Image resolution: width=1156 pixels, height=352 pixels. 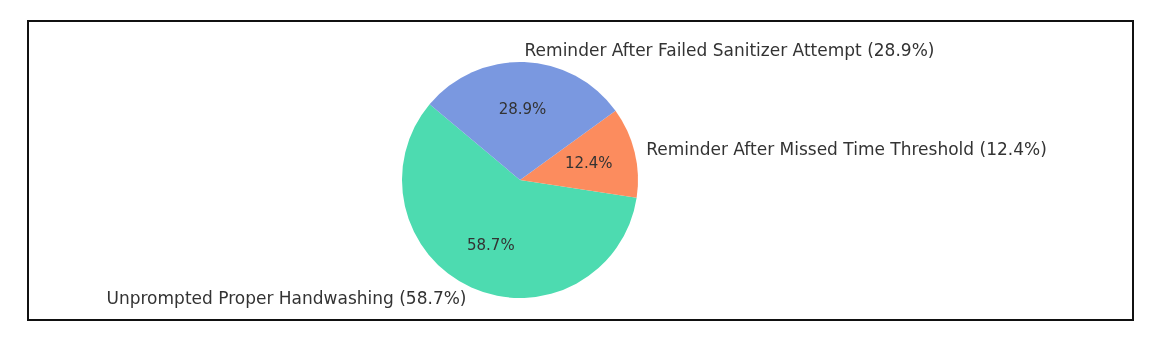 I want to click on slice-label: Reminder After Missed Time Threshold (12.4%), so click(x=846, y=149).